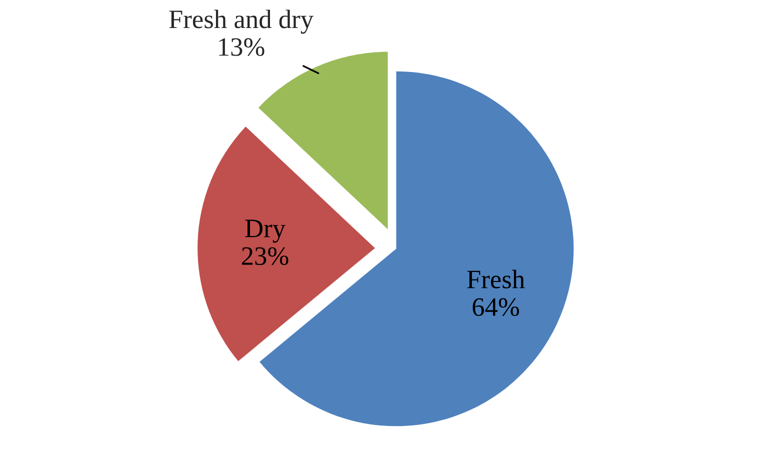 The image size is (757, 462). I want to click on data-label: 23%, so click(265, 256).